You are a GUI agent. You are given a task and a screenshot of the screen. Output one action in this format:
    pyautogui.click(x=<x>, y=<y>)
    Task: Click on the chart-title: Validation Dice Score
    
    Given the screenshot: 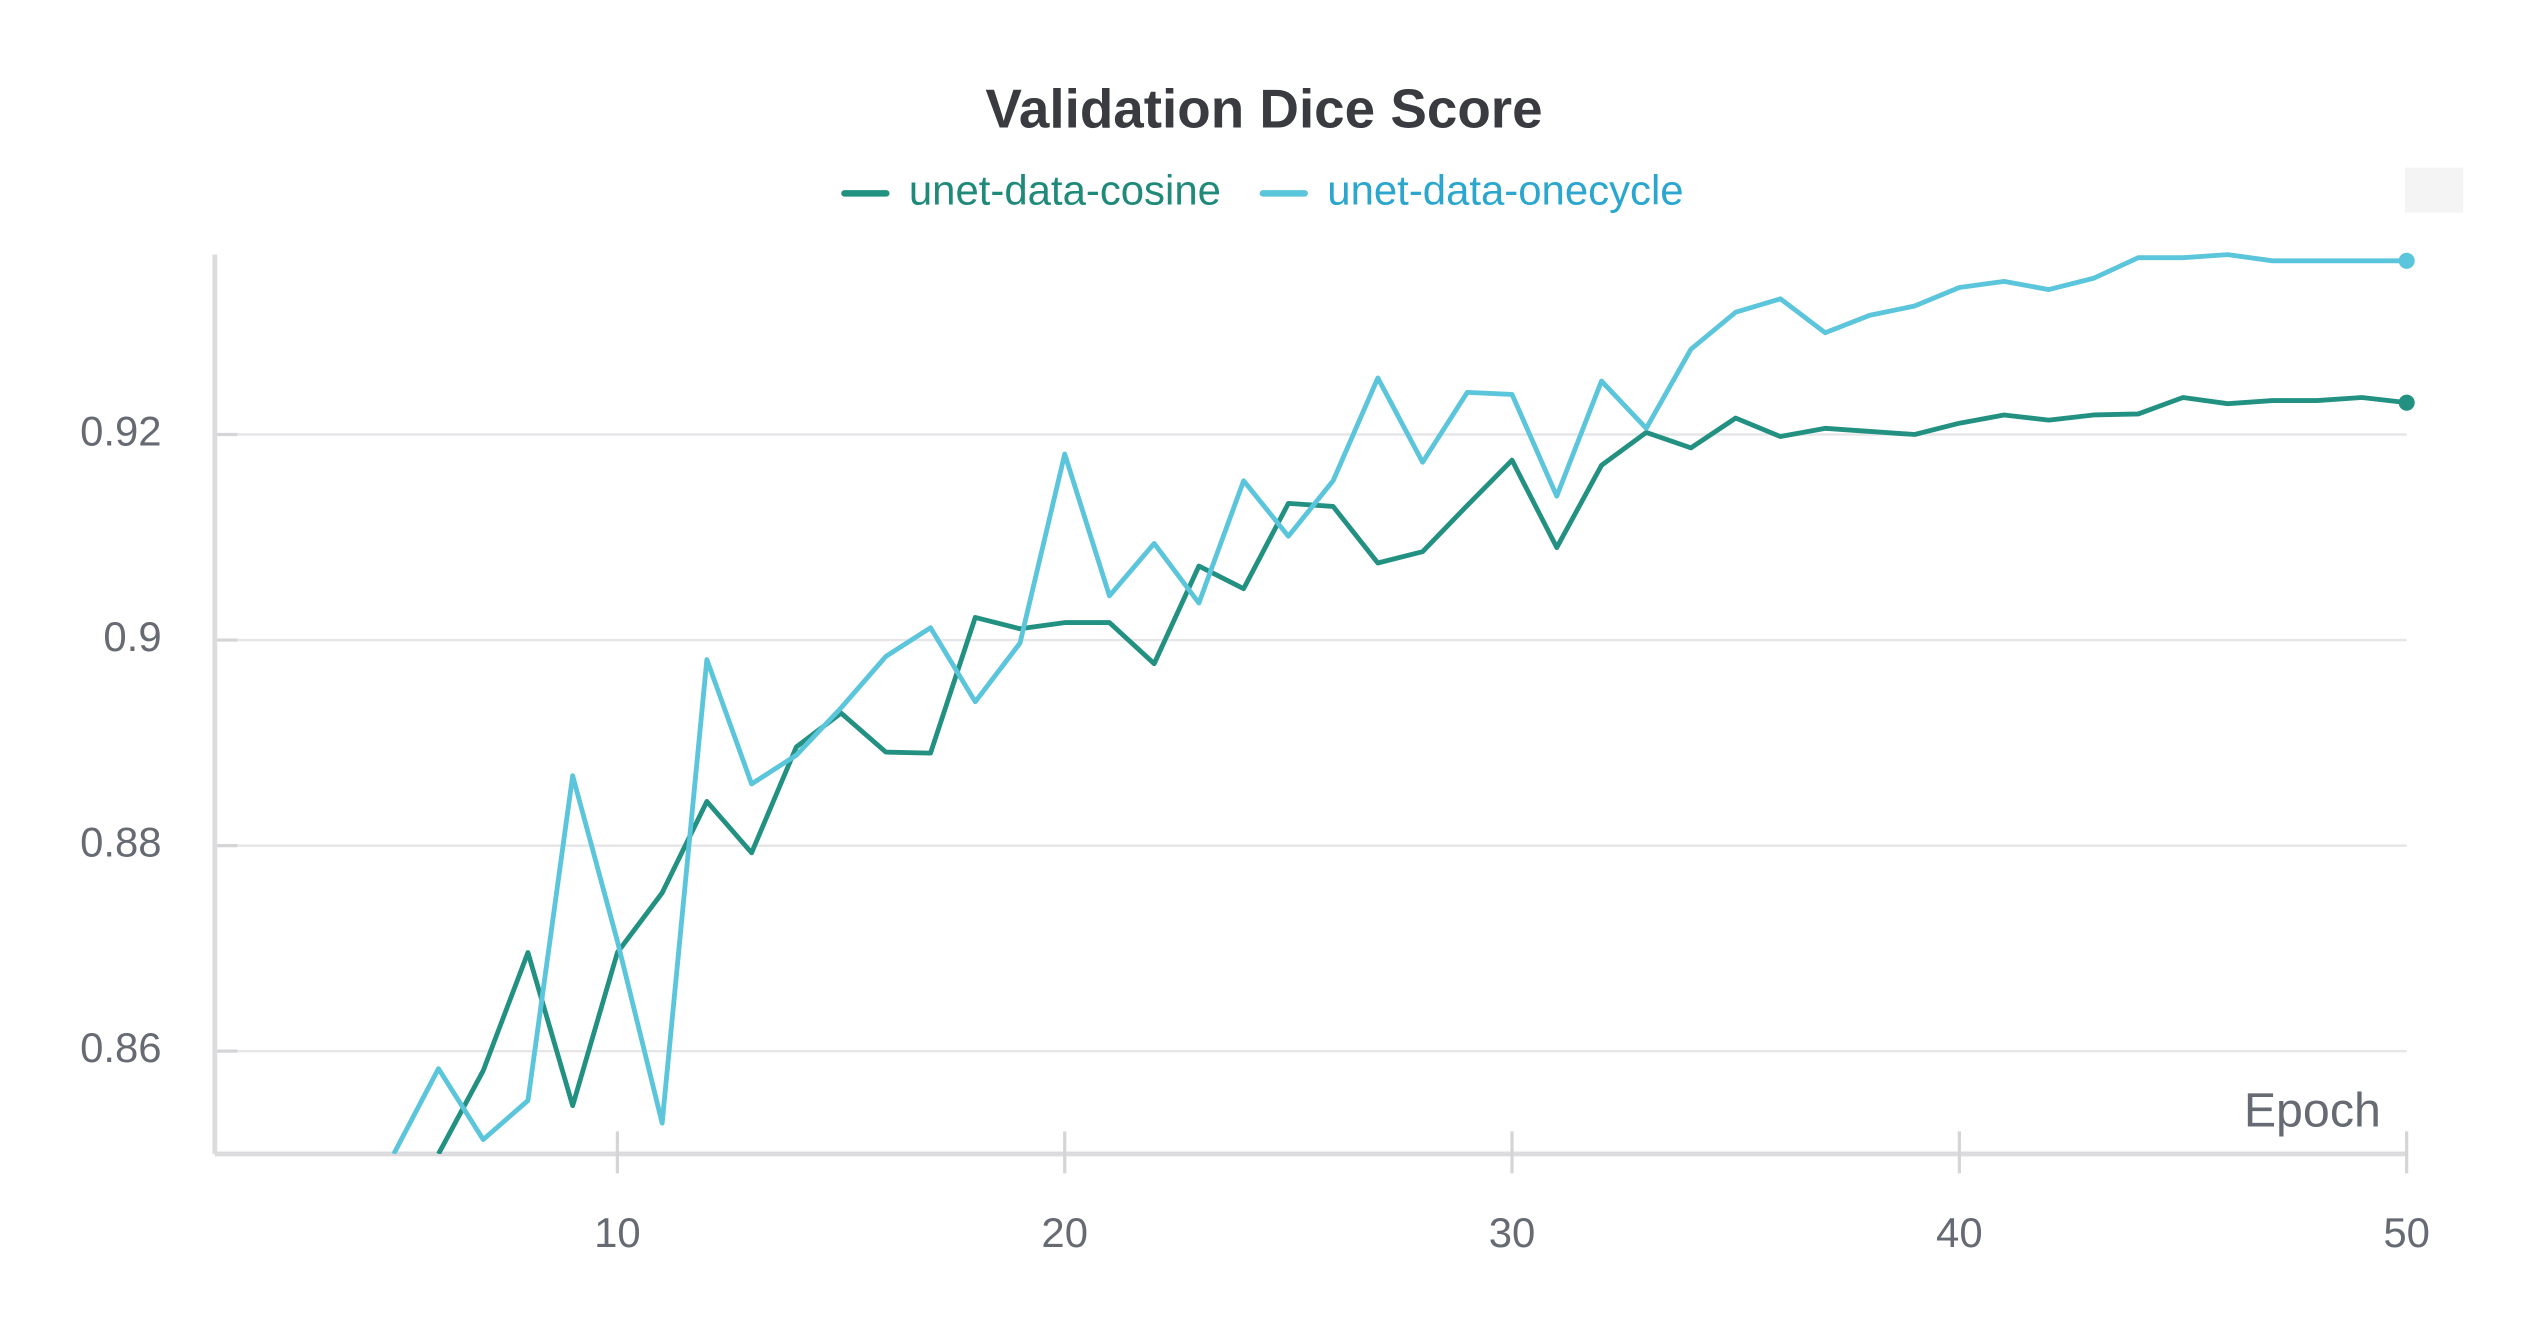 What is the action you would take?
    pyautogui.click(x=1263, y=108)
    